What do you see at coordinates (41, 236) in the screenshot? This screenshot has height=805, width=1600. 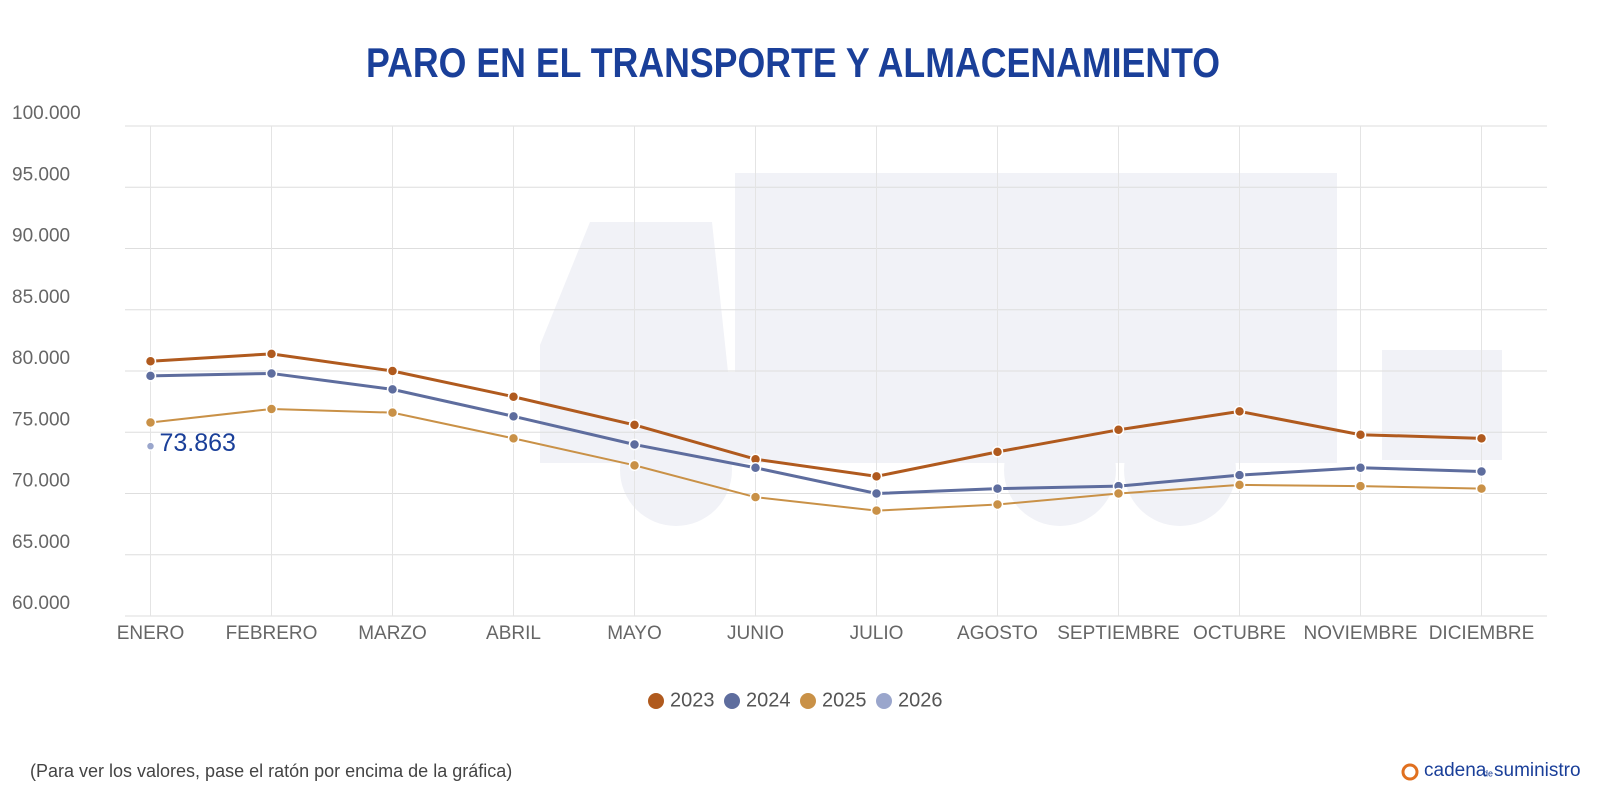 I see `y-tick-label: 90.000` at bounding box center [41, 236].